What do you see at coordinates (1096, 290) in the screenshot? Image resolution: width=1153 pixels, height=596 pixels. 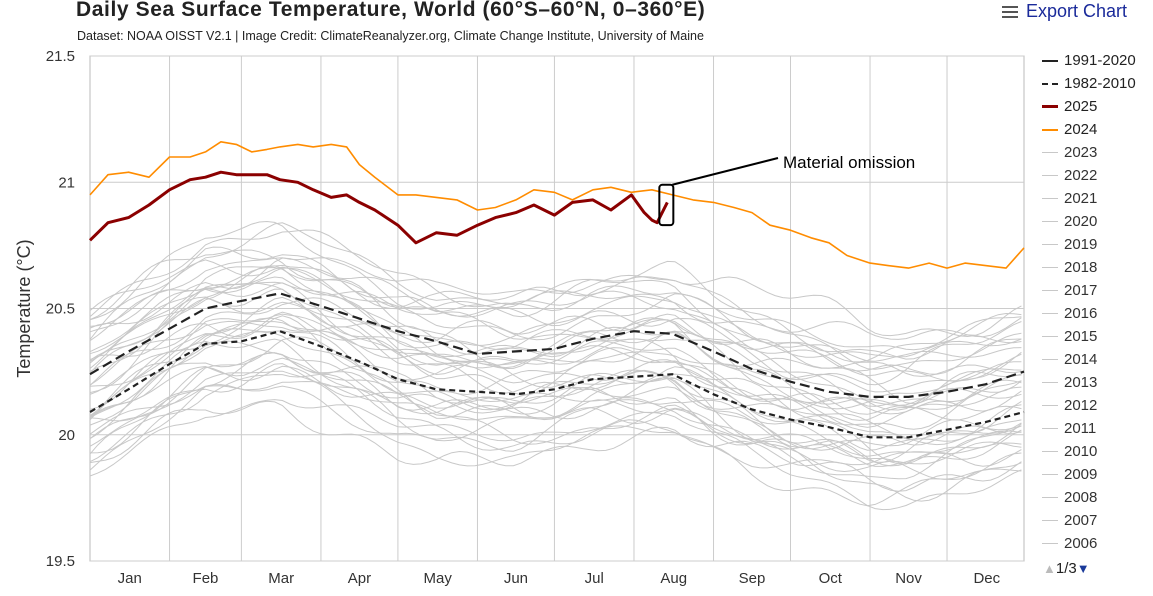 I see `legend-item-2017: 2017` at bounding box center [1096, 290].